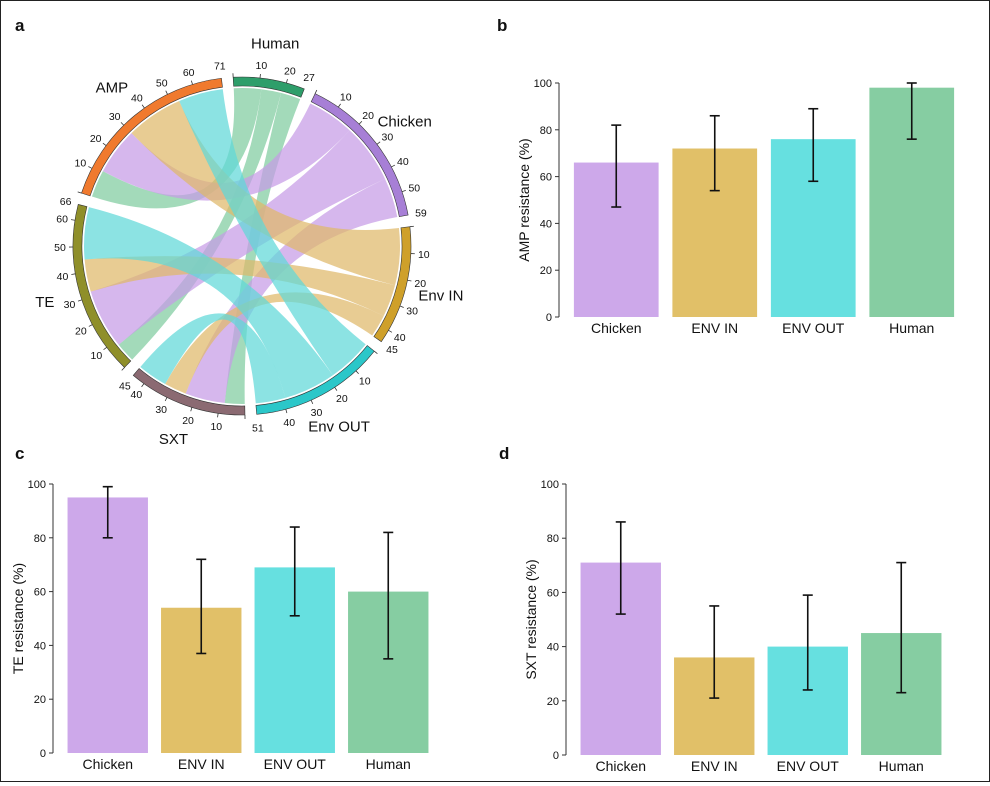 The height and width of the screenshot is (786, 990). Describe the element at coordinates (66, 202) in the screenshot. I see `sector-tick-label-te: 66` at that location.